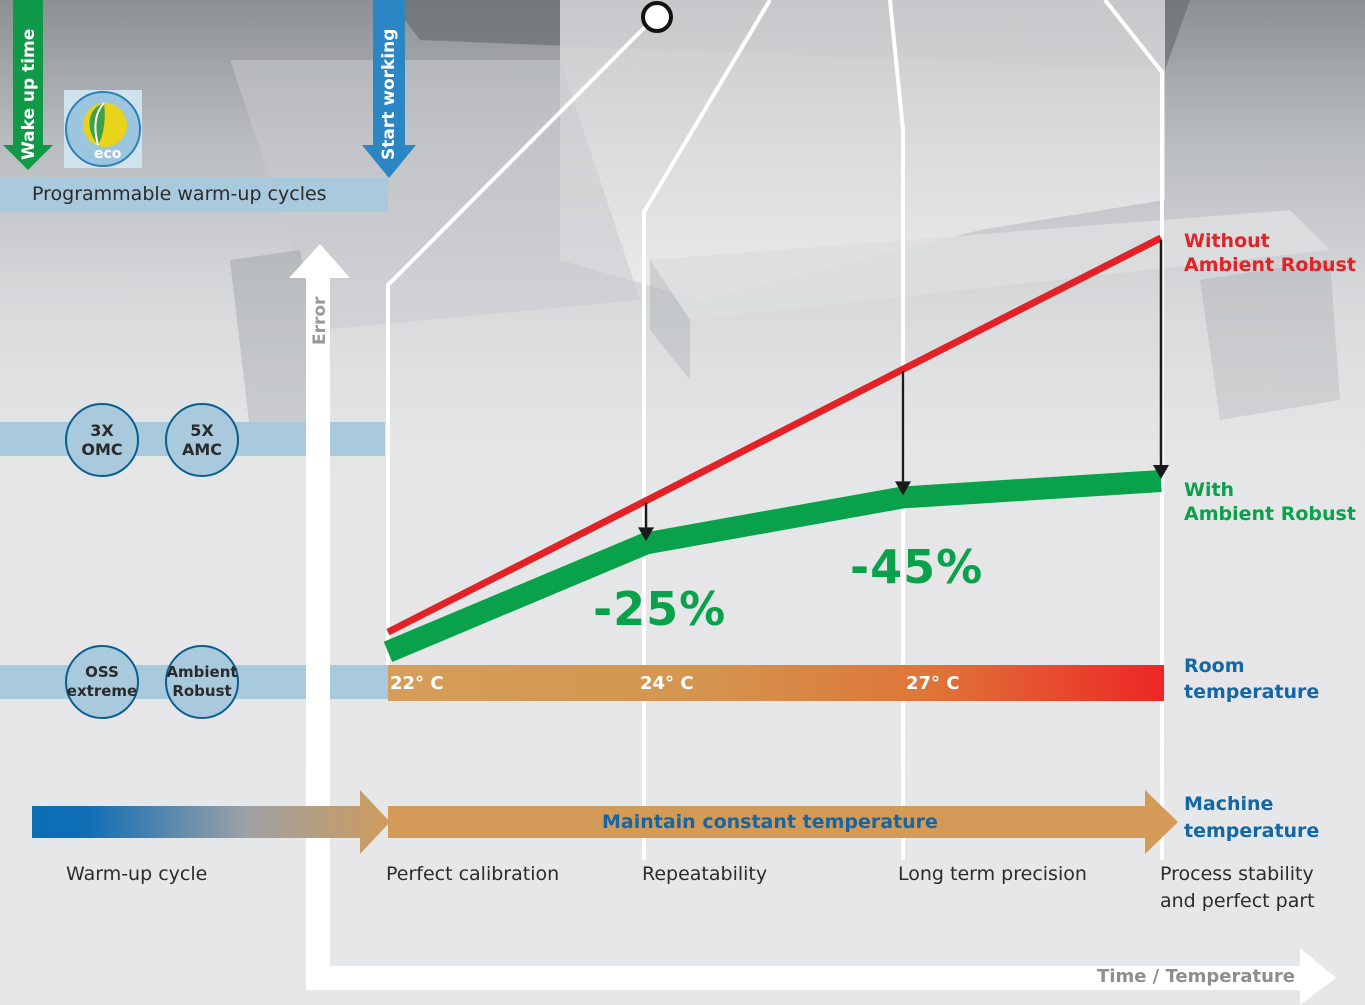  What do you see at coordinates (1270, 253) in the screenshot?
I see `without-ambient-robust-label: Without Ambient Robust` at bounding box center [1270, 253].